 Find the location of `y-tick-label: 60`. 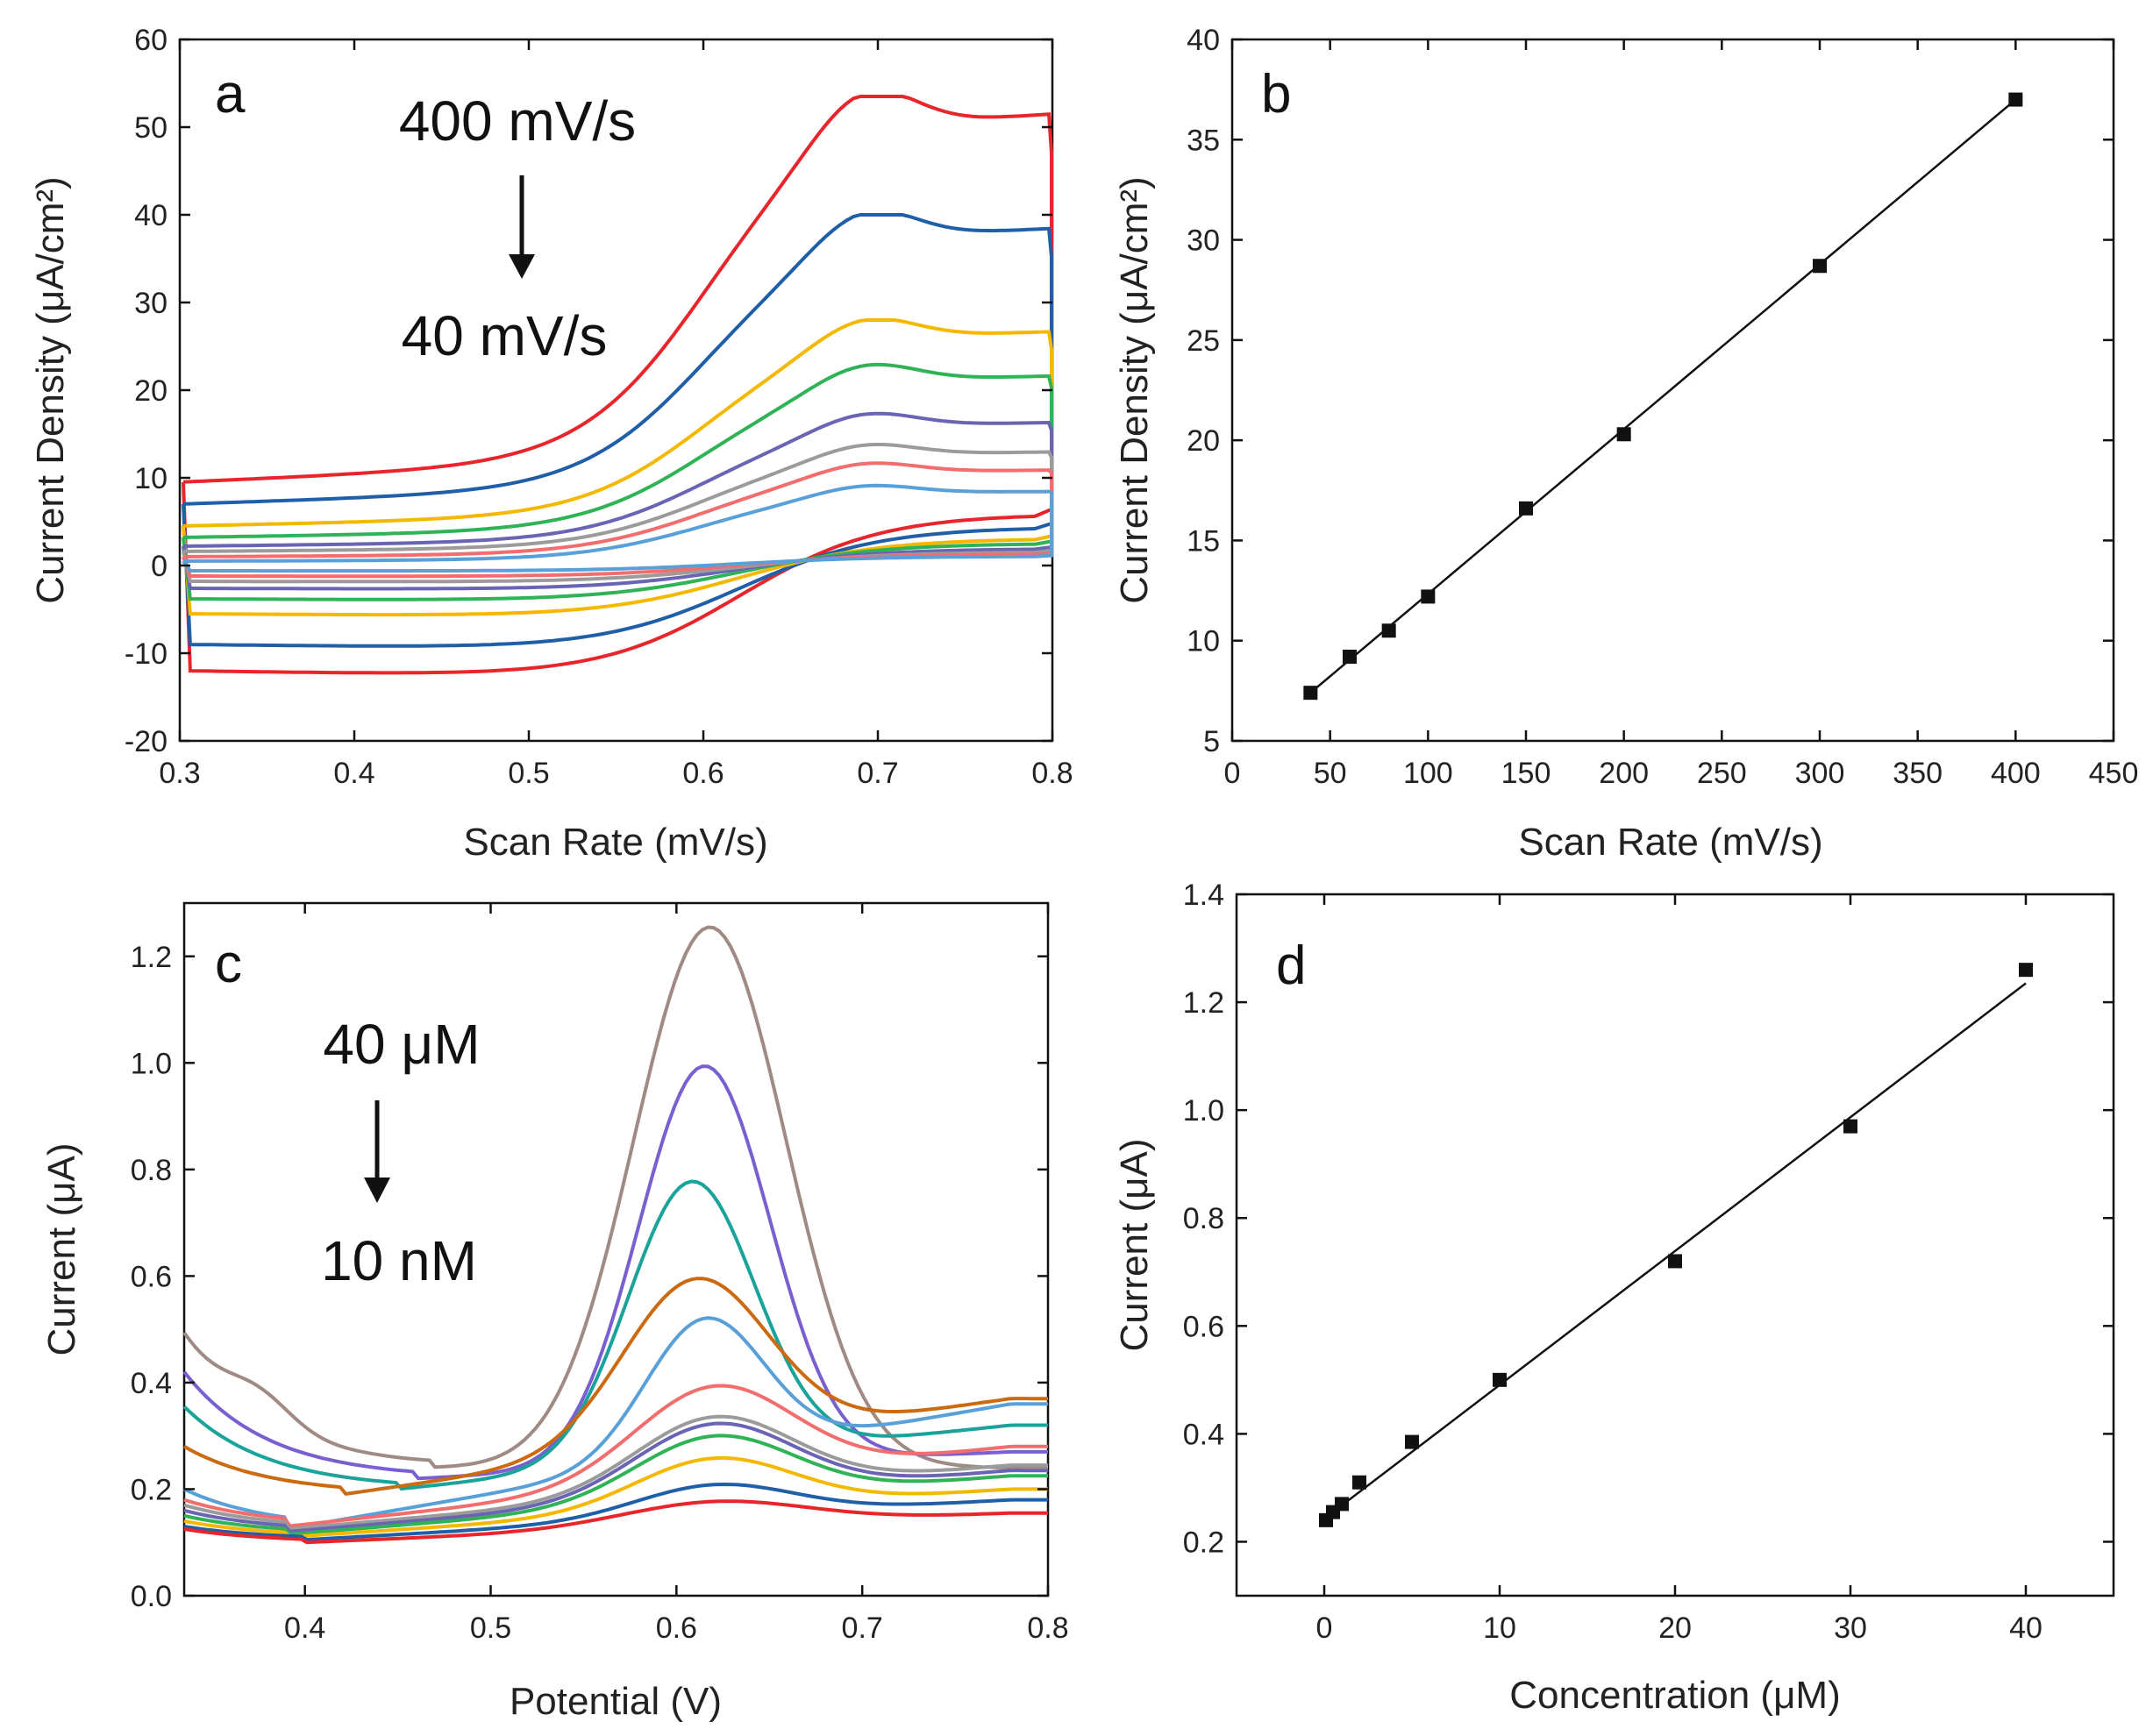

y-tick-label: 60 is located at coordinates (151, 40).